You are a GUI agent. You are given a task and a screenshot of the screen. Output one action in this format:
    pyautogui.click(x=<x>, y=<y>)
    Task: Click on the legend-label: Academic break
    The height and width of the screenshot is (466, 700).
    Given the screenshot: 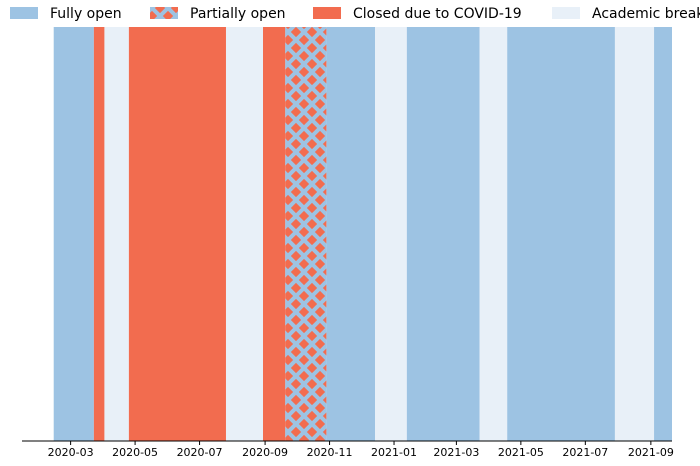 What is the action you would take?
    pyautogui.click(x=646, y=14)
    